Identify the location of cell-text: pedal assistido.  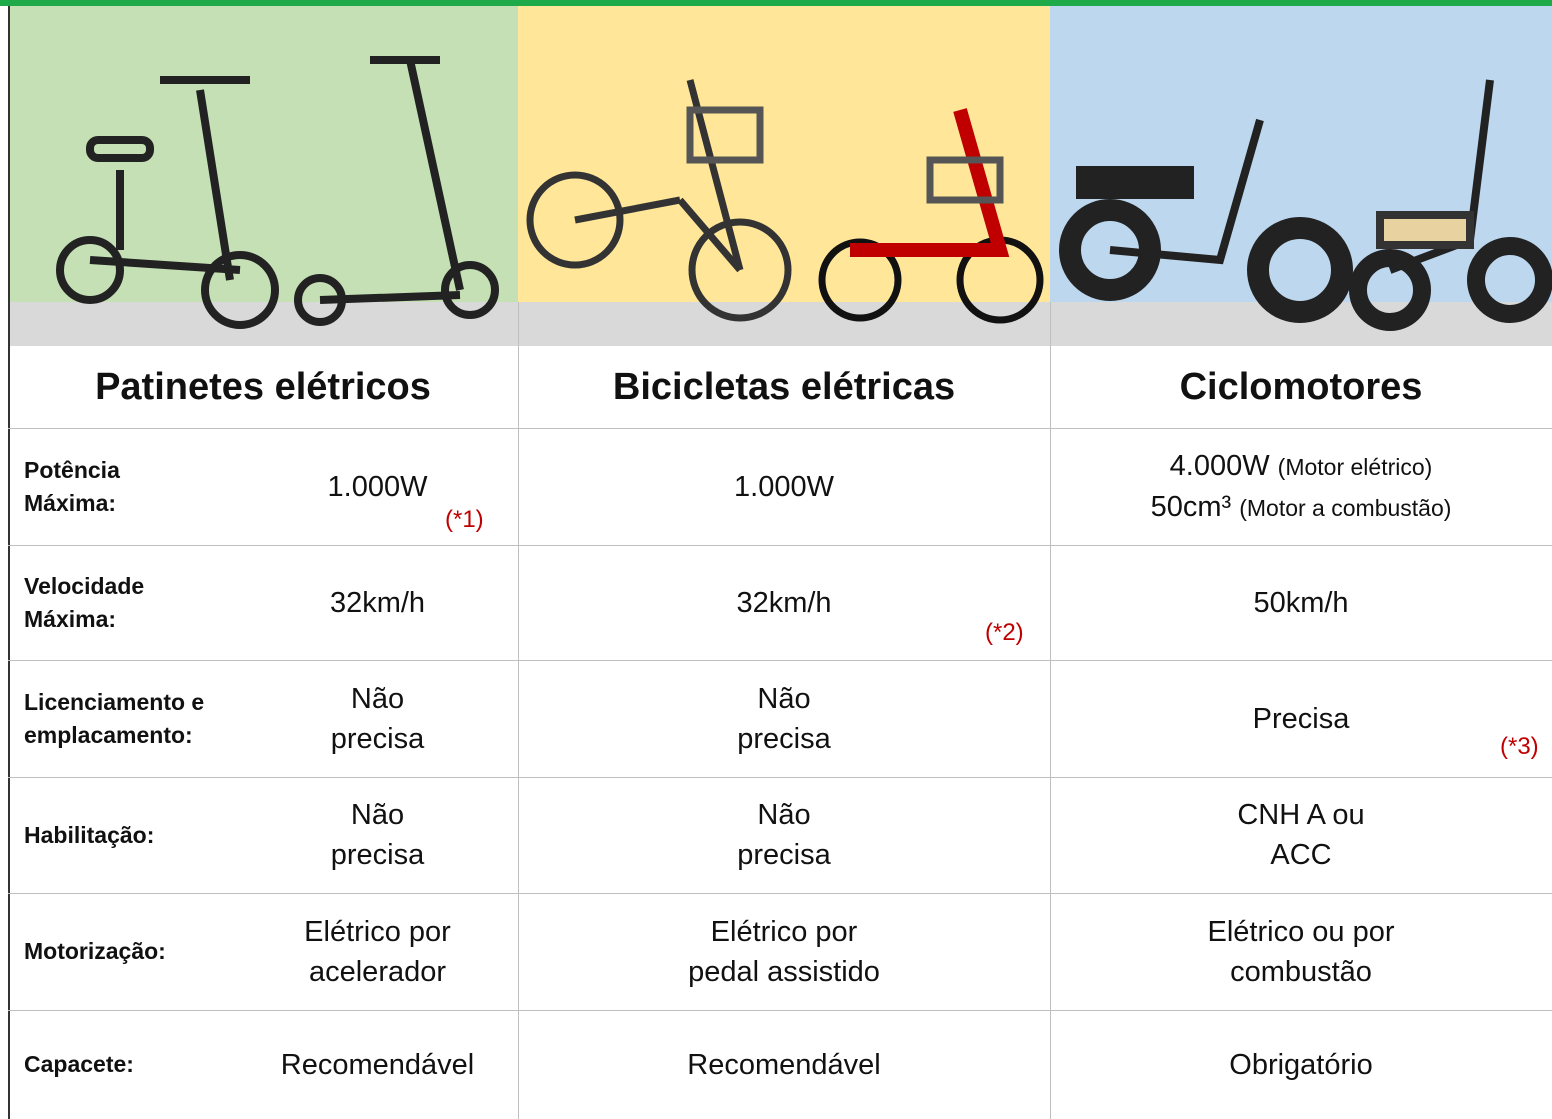
(784, 971).